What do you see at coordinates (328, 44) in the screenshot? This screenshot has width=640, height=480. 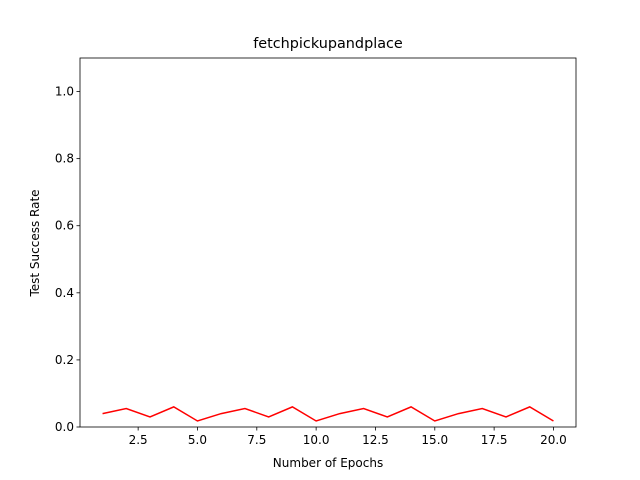 I see `chart-title: fetchpickupandplace` at bounding box center [328, 44].